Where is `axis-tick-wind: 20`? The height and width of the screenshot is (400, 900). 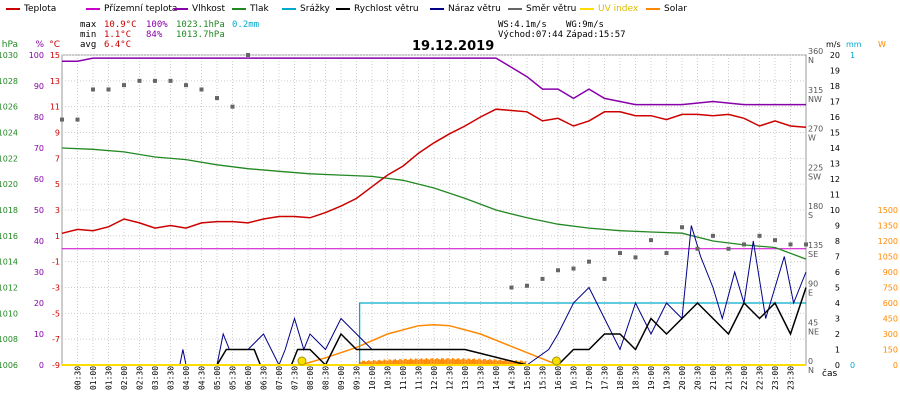
axis-tick-wind: 20 is located at coordinates (835, 55).